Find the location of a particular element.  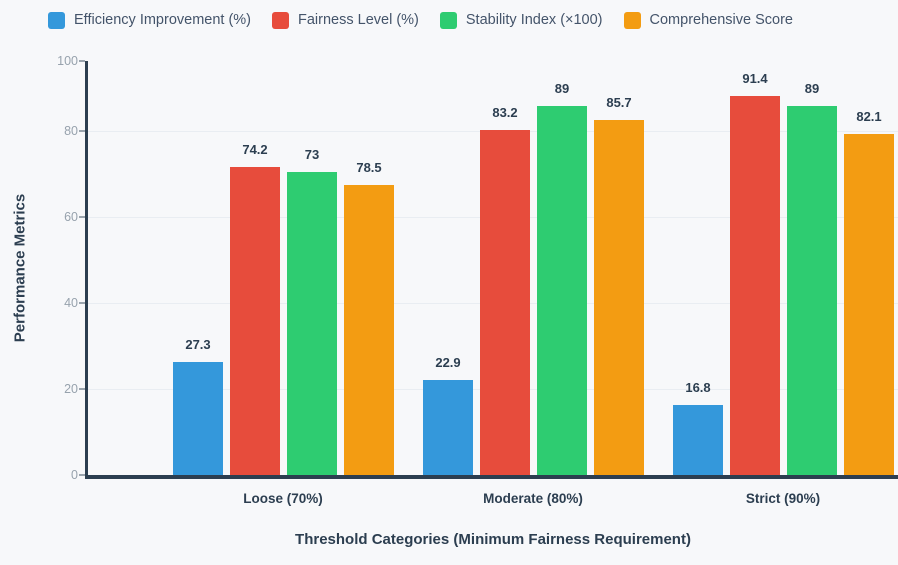

bar-fairness-strict is located at coordinates (755, 285).